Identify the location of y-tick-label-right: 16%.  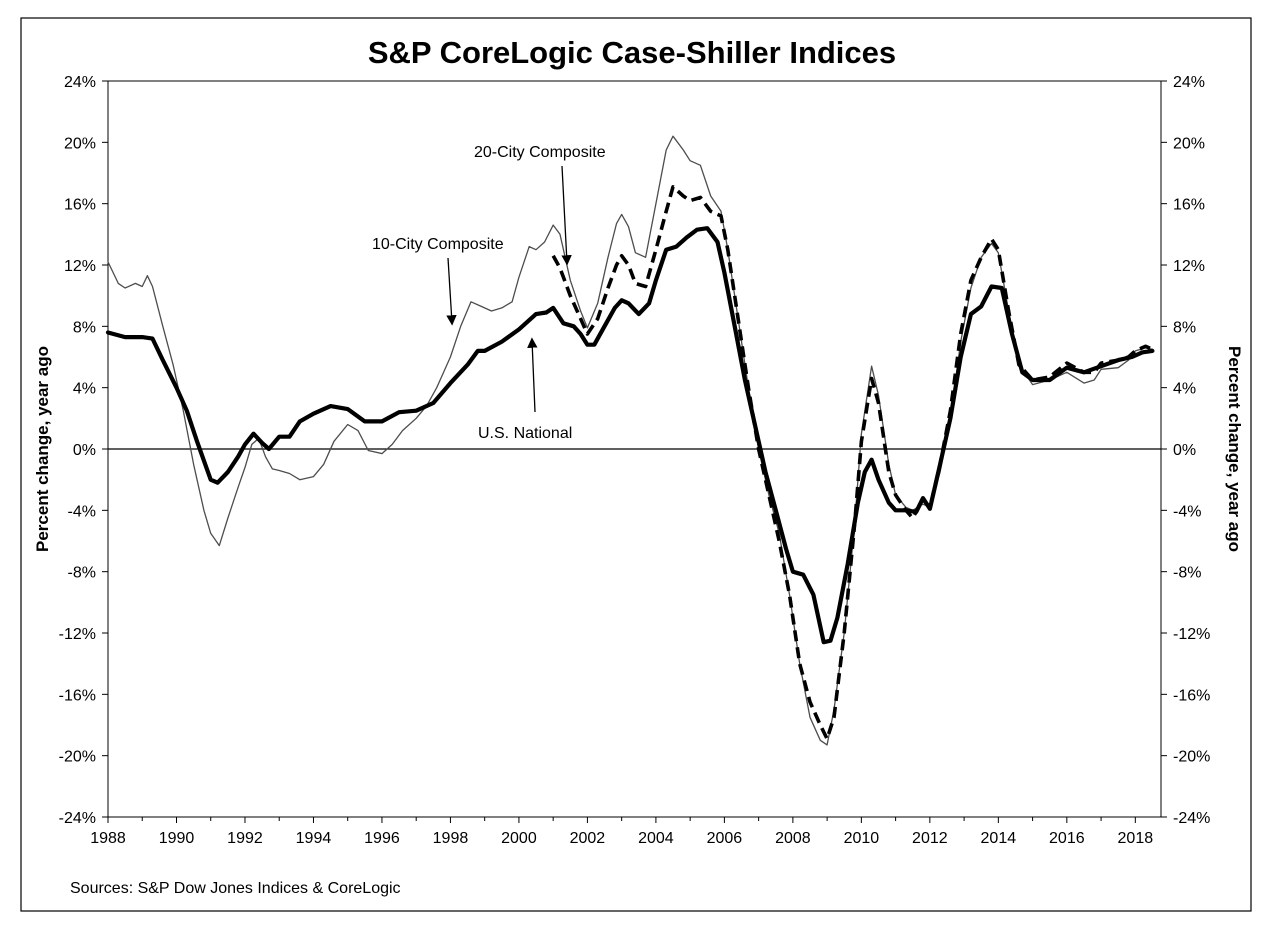
(1189, 205).